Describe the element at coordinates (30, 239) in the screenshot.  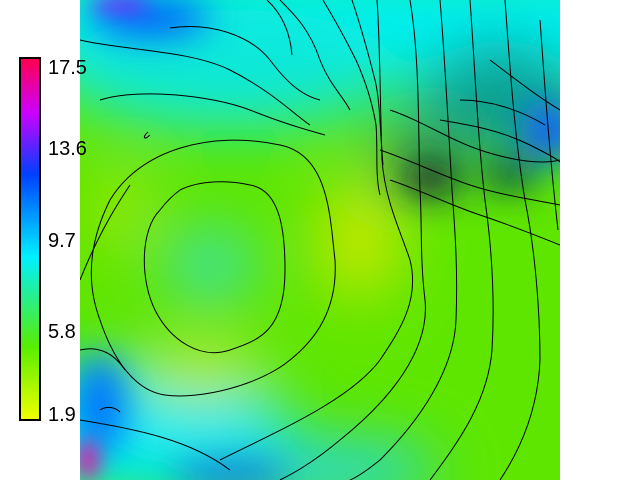
I see `colorbar` at that location.